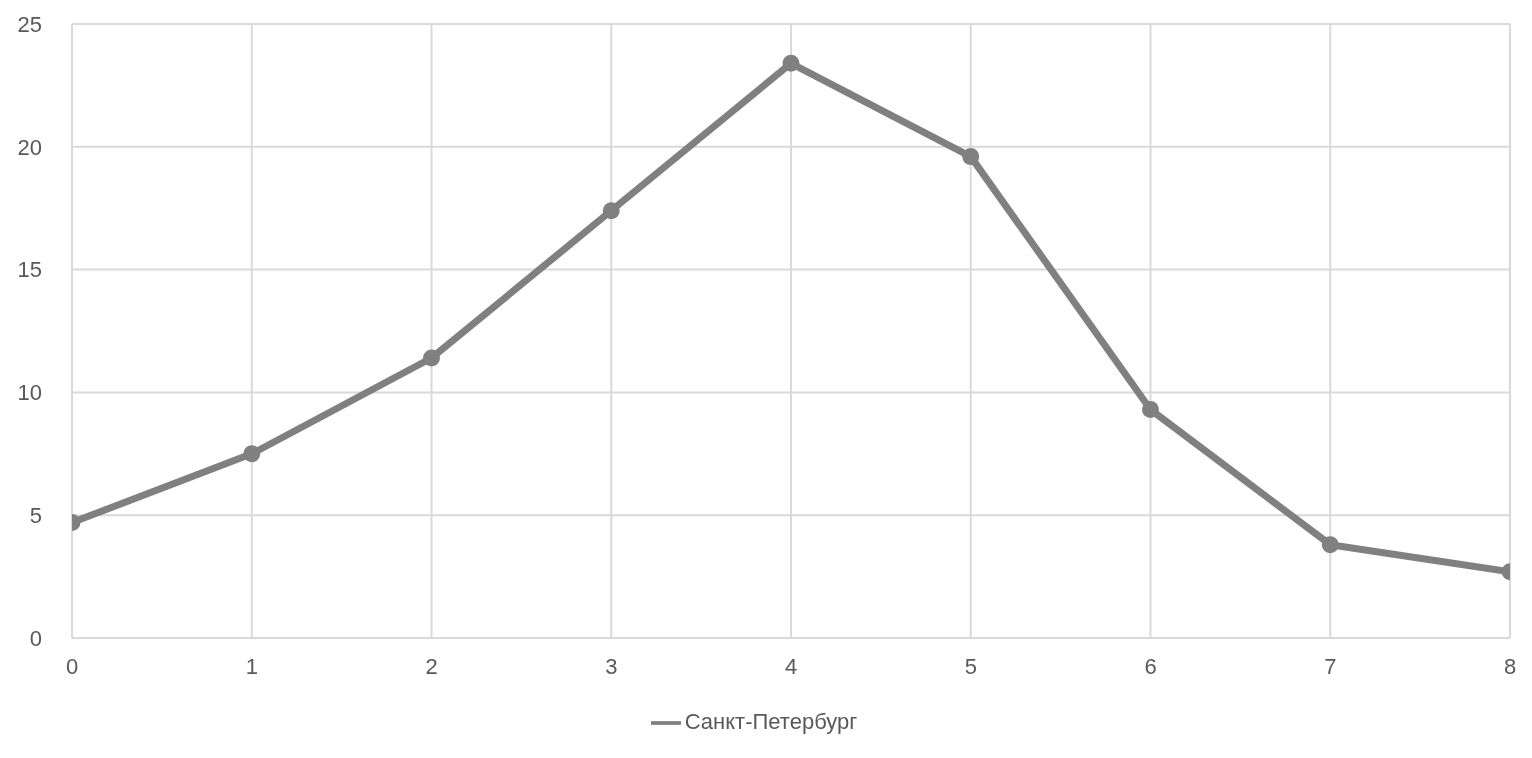 The width and height of the screenshot is (1532, 758). I want to click on legend-label: Санкт-Петербург, so click(771, 721).